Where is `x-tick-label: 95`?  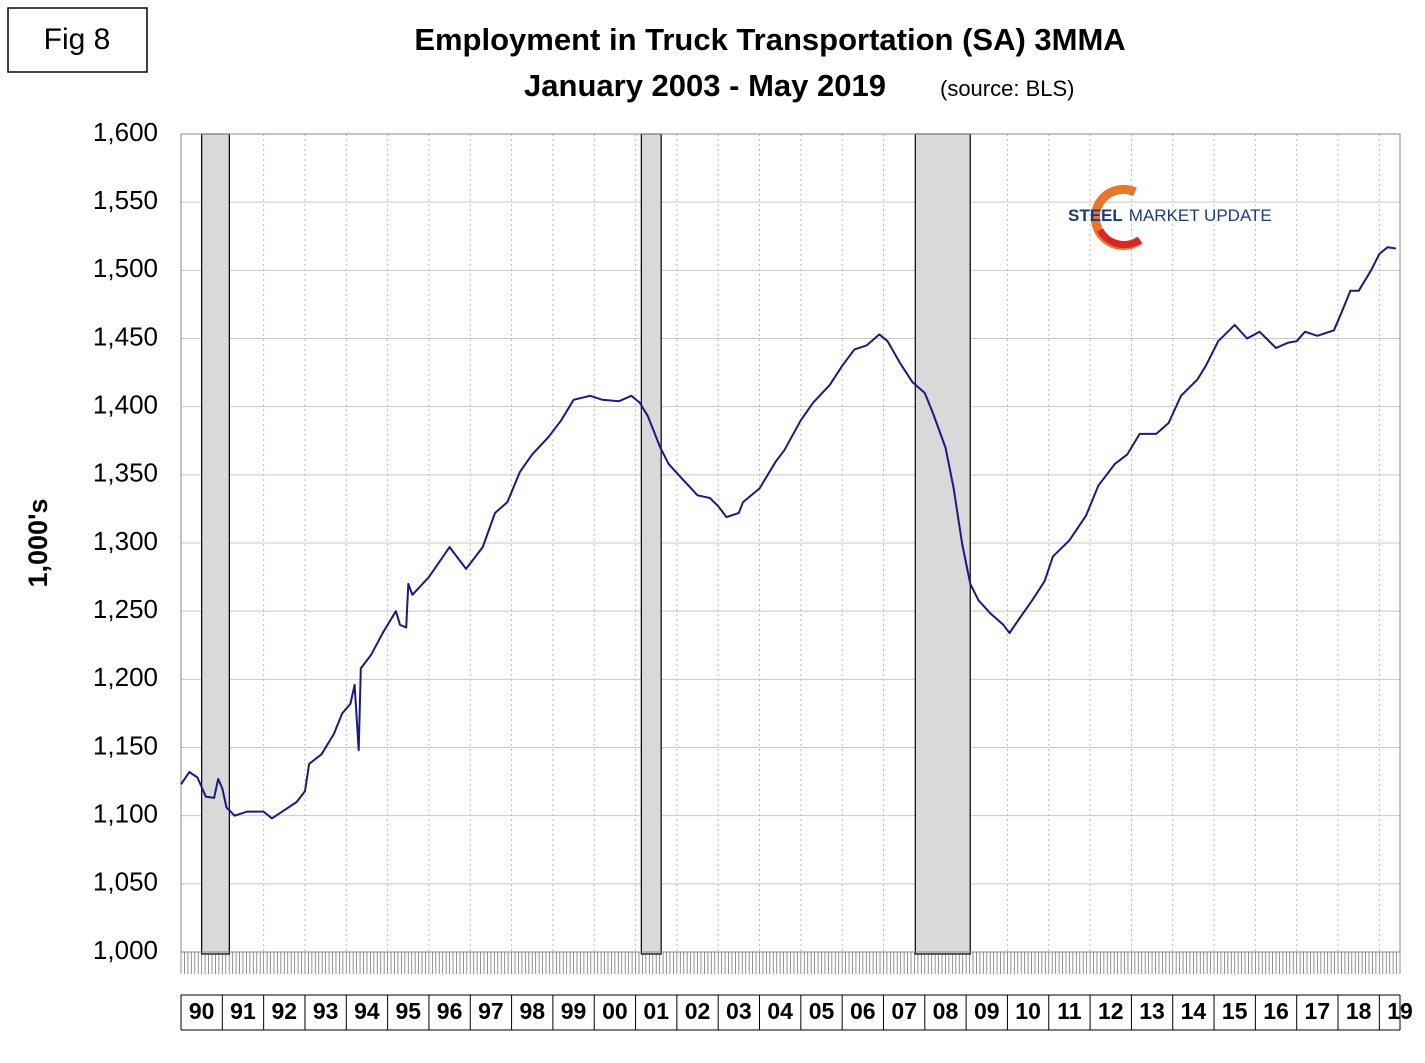
x-tick-label: 95 is located at coordinates (408, 1011).